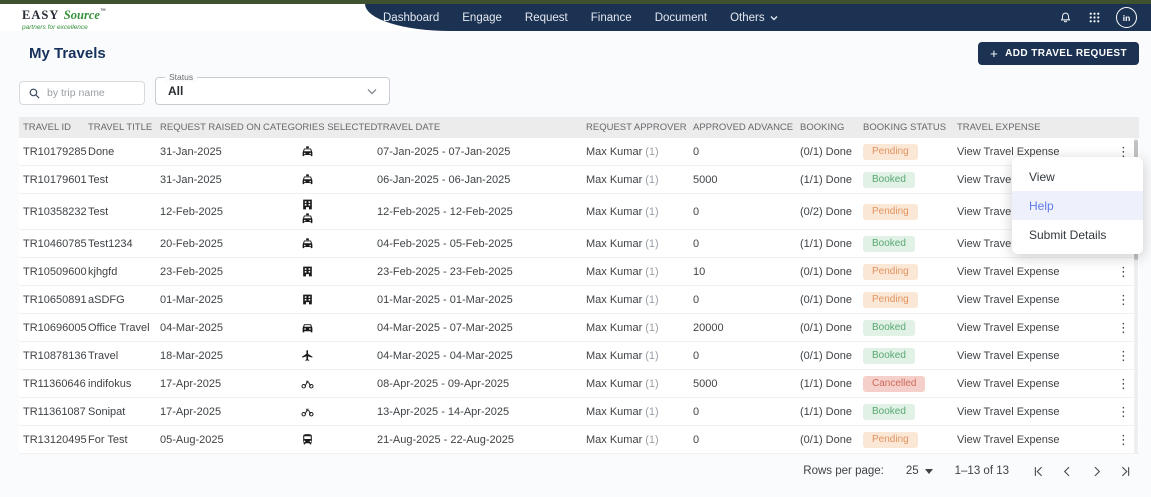 This screenshot has height=497, width=1151. I want to click on column-header-booking: BOOKING, so click(822, 127).